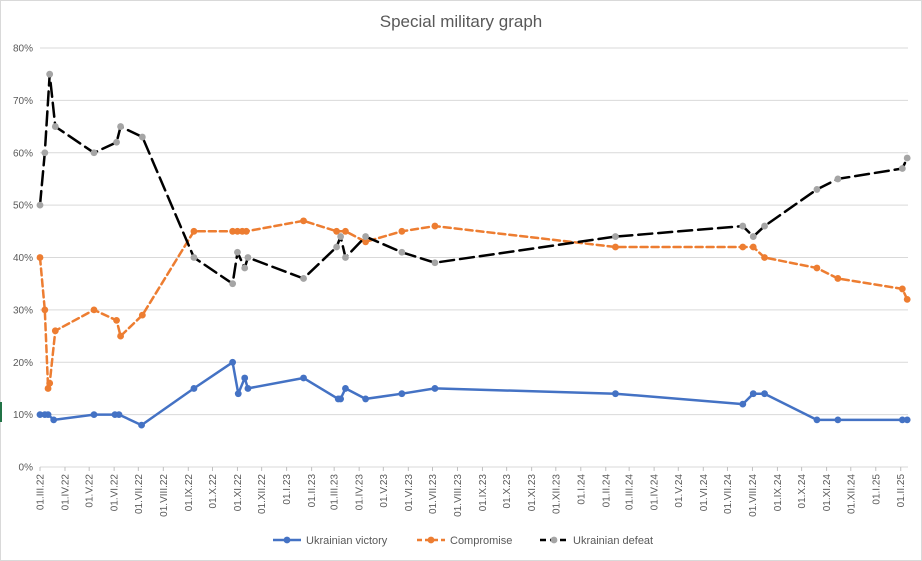 The image size is (922, 561). I want to click on x-tick-label: 01.XII.22, so click(262, 494).